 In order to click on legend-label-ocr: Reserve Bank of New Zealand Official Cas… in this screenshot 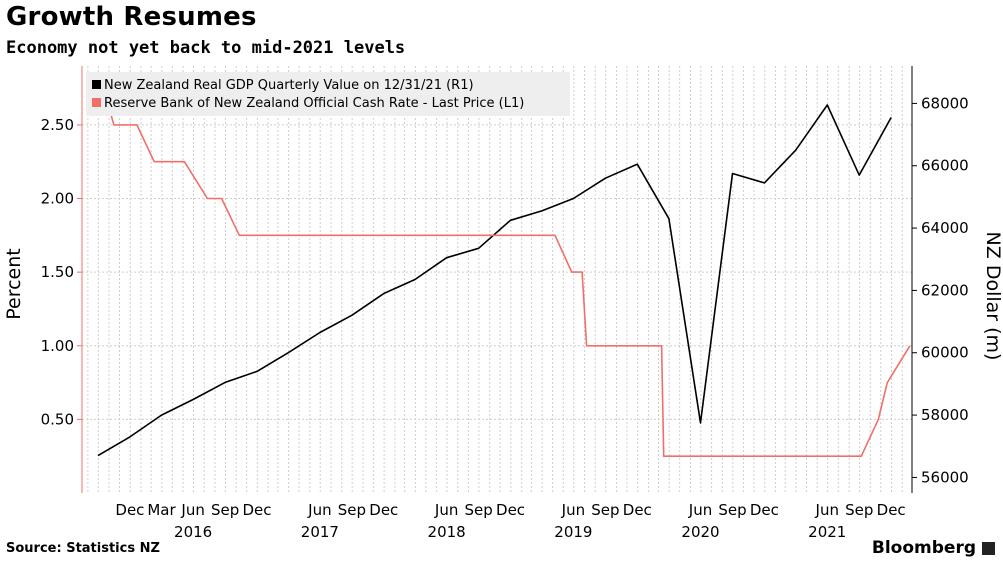, I will do `click(314, 103)`.